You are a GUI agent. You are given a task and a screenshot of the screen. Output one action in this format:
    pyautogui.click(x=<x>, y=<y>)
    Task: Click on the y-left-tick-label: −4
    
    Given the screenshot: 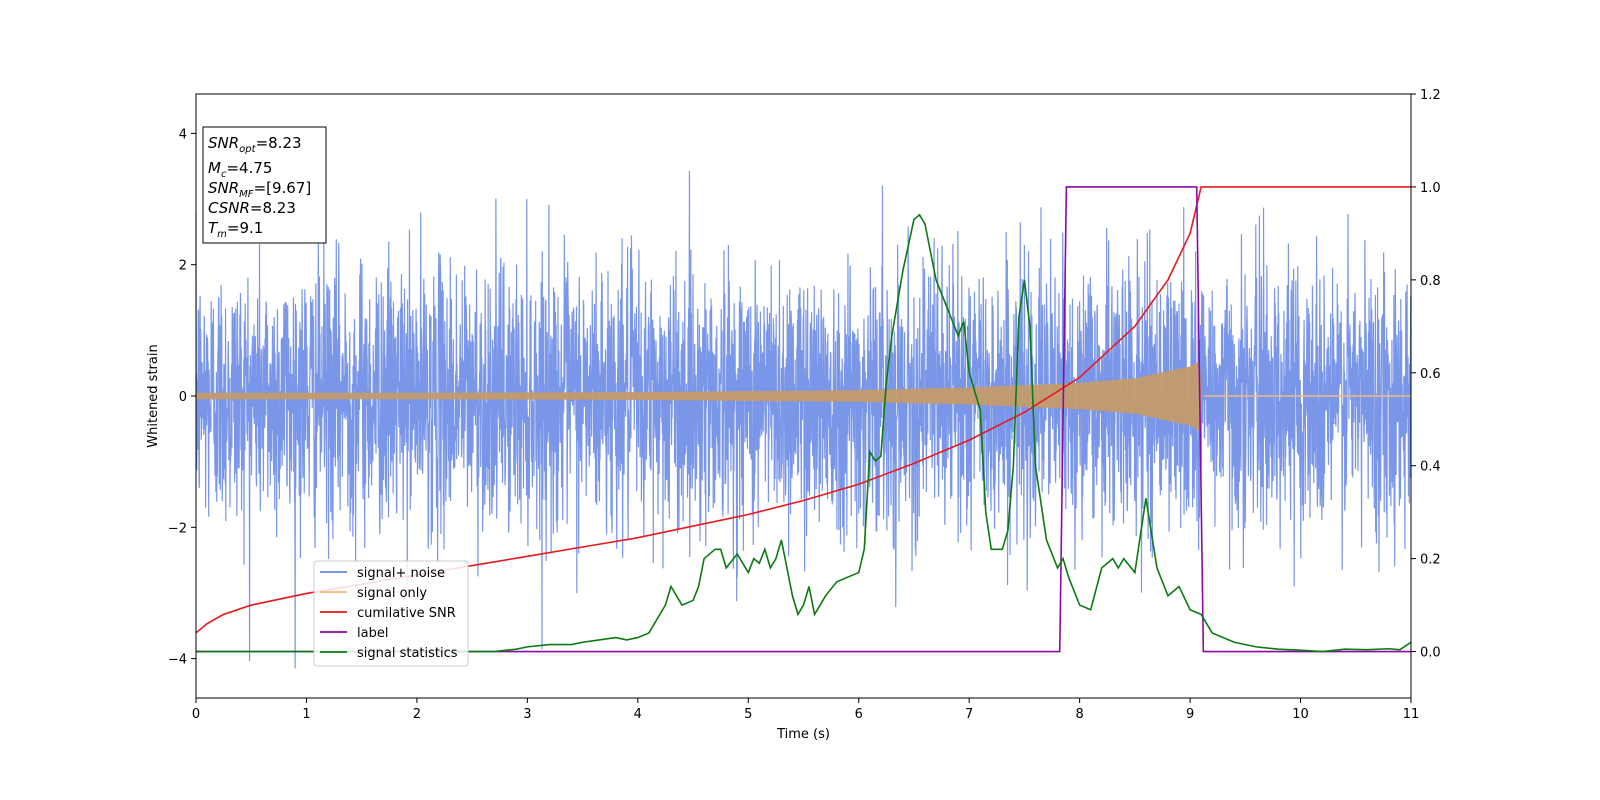 What is the action you would take?
    pyautogui.click(x=177, y=660)
    